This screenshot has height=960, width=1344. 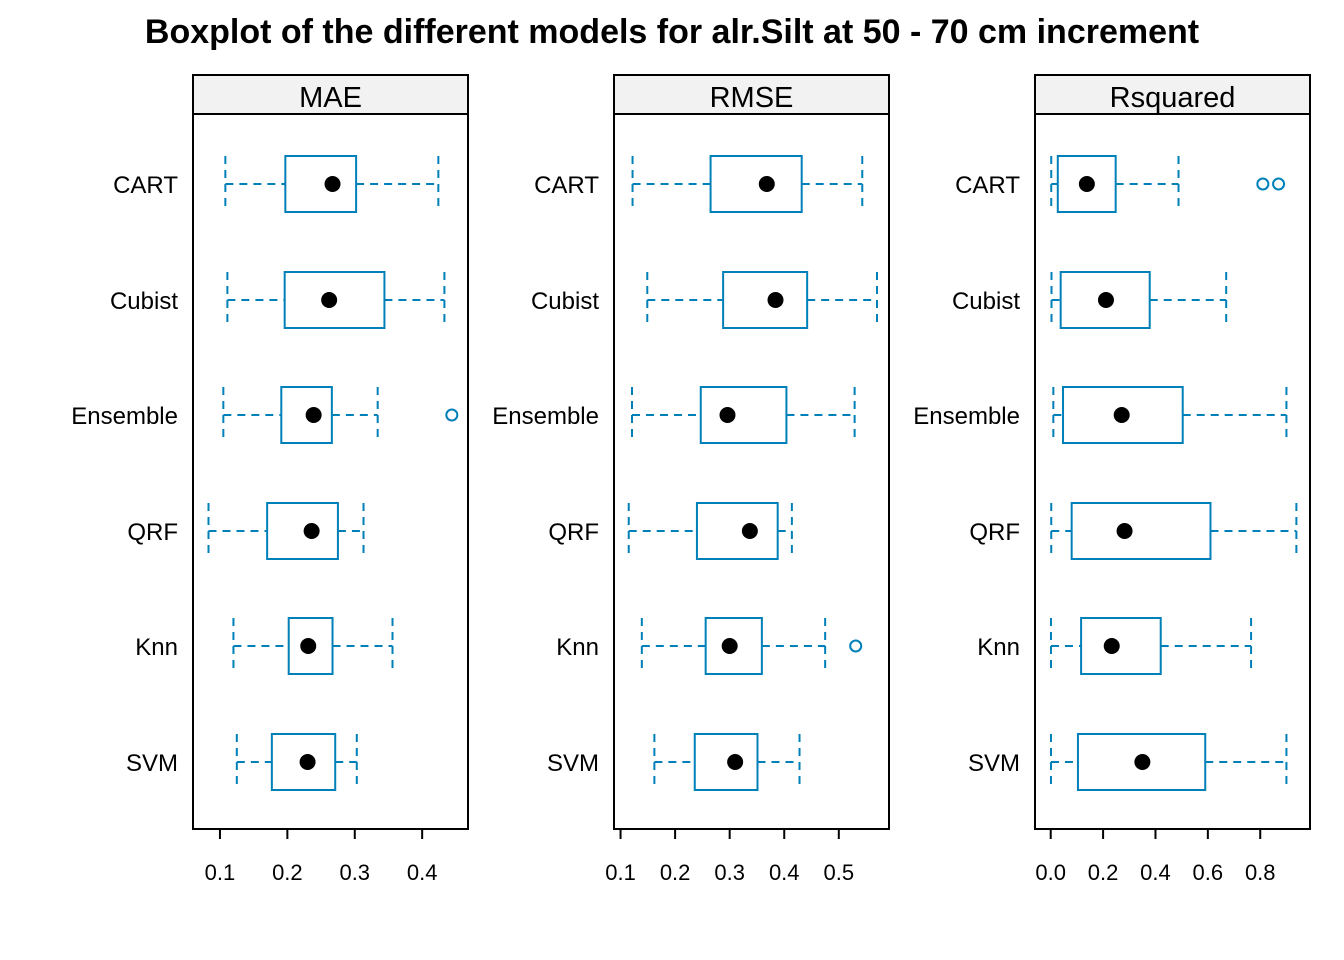 I want to click on x-tick-label: 0.5, so click(x=839, y=872).